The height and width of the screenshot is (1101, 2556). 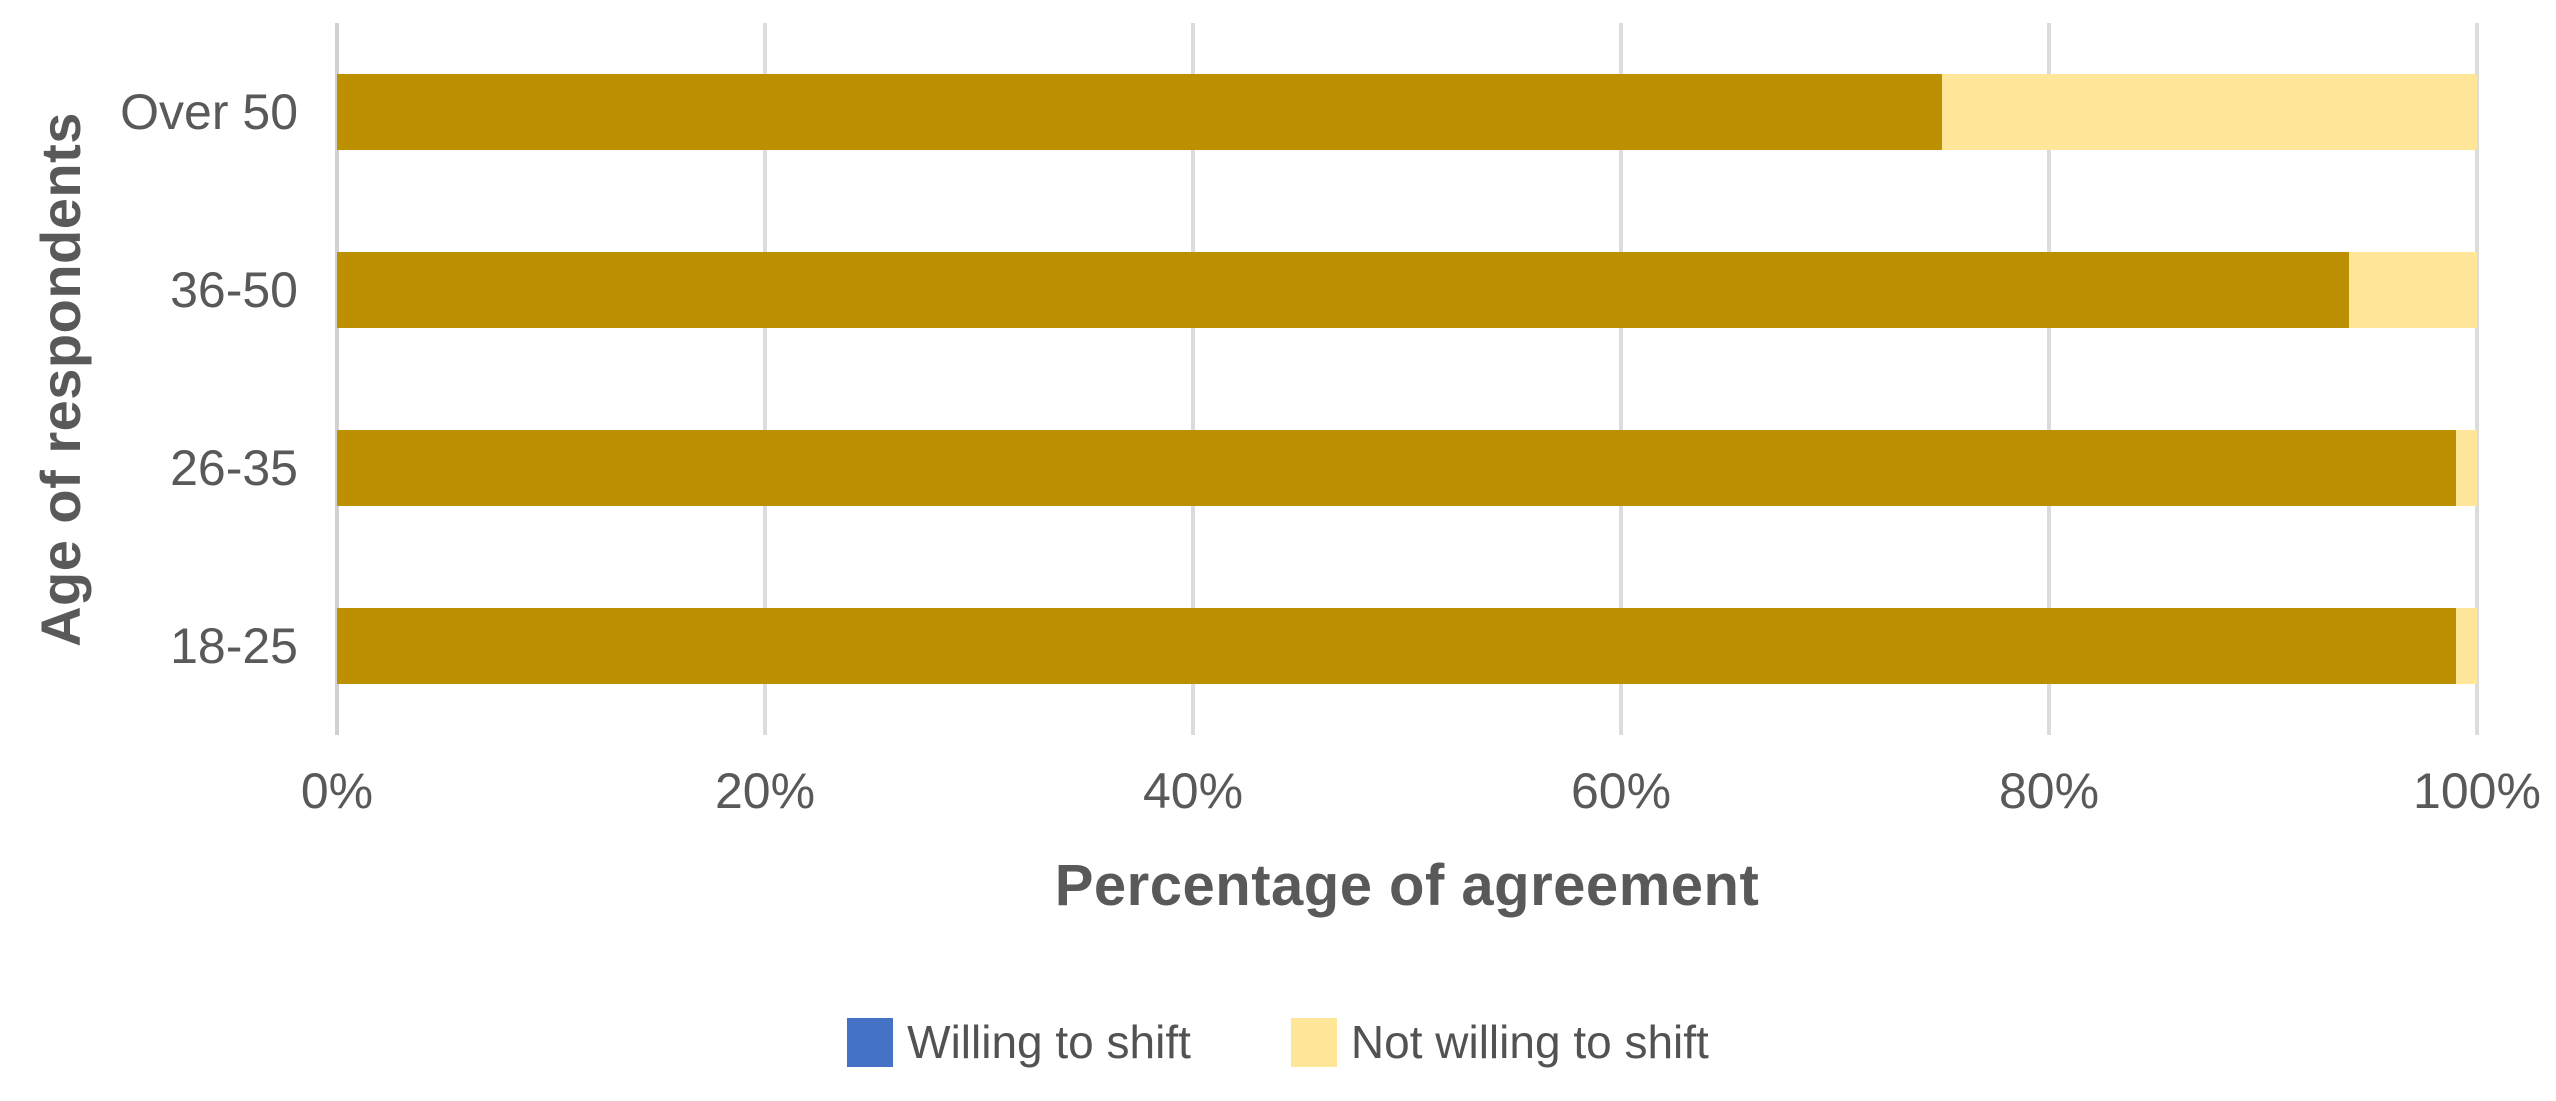 What do you see at coordinates (765, 791) in the screenshot?
I see `x-tick-label: 20%` at bounding box center [765, 791].